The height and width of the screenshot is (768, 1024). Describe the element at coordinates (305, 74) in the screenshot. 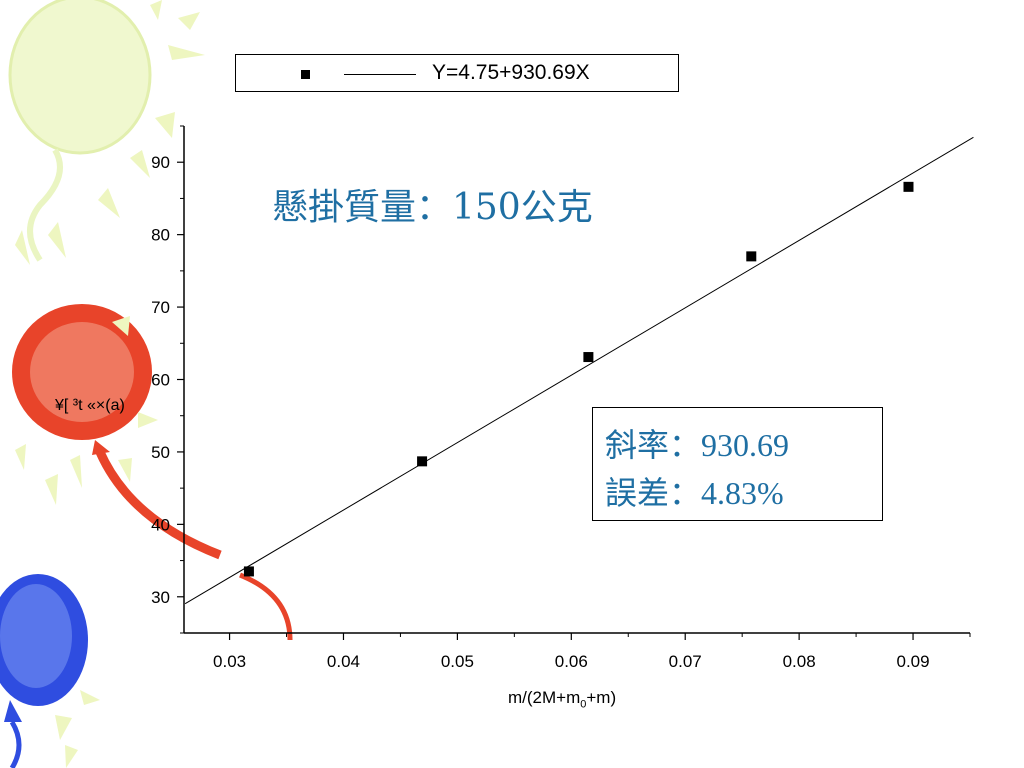

I see `legend-marker-icon` at that location.